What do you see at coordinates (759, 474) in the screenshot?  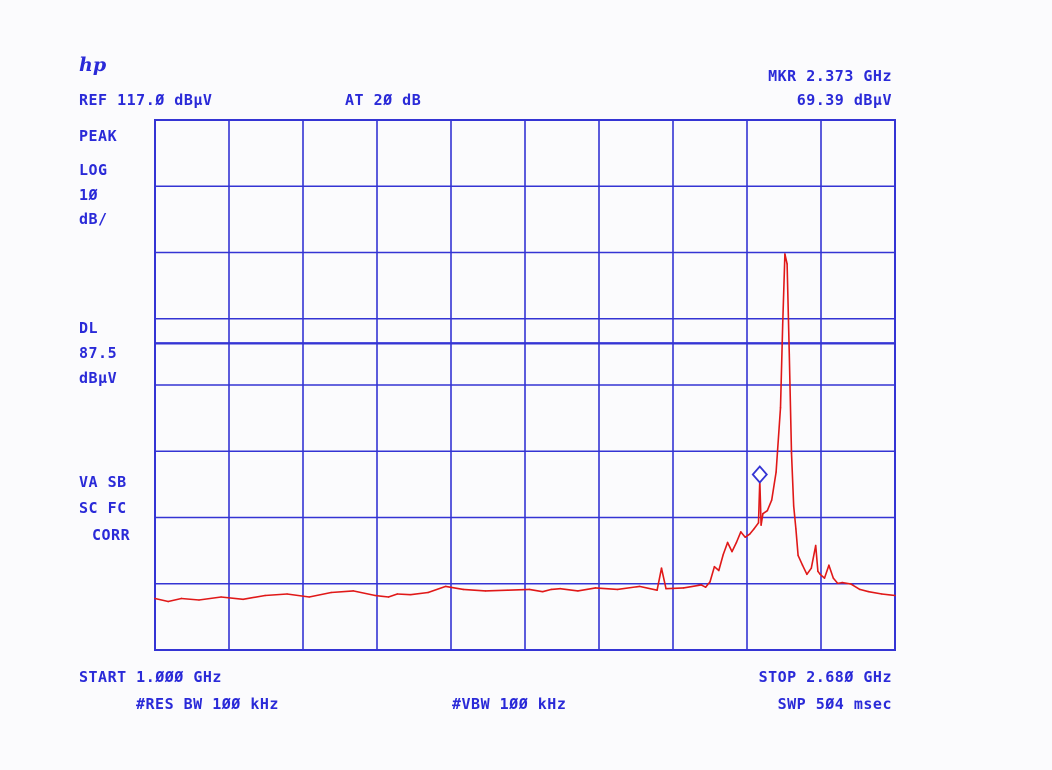 I see `marker-diamond` at bounding box center [759, 474].